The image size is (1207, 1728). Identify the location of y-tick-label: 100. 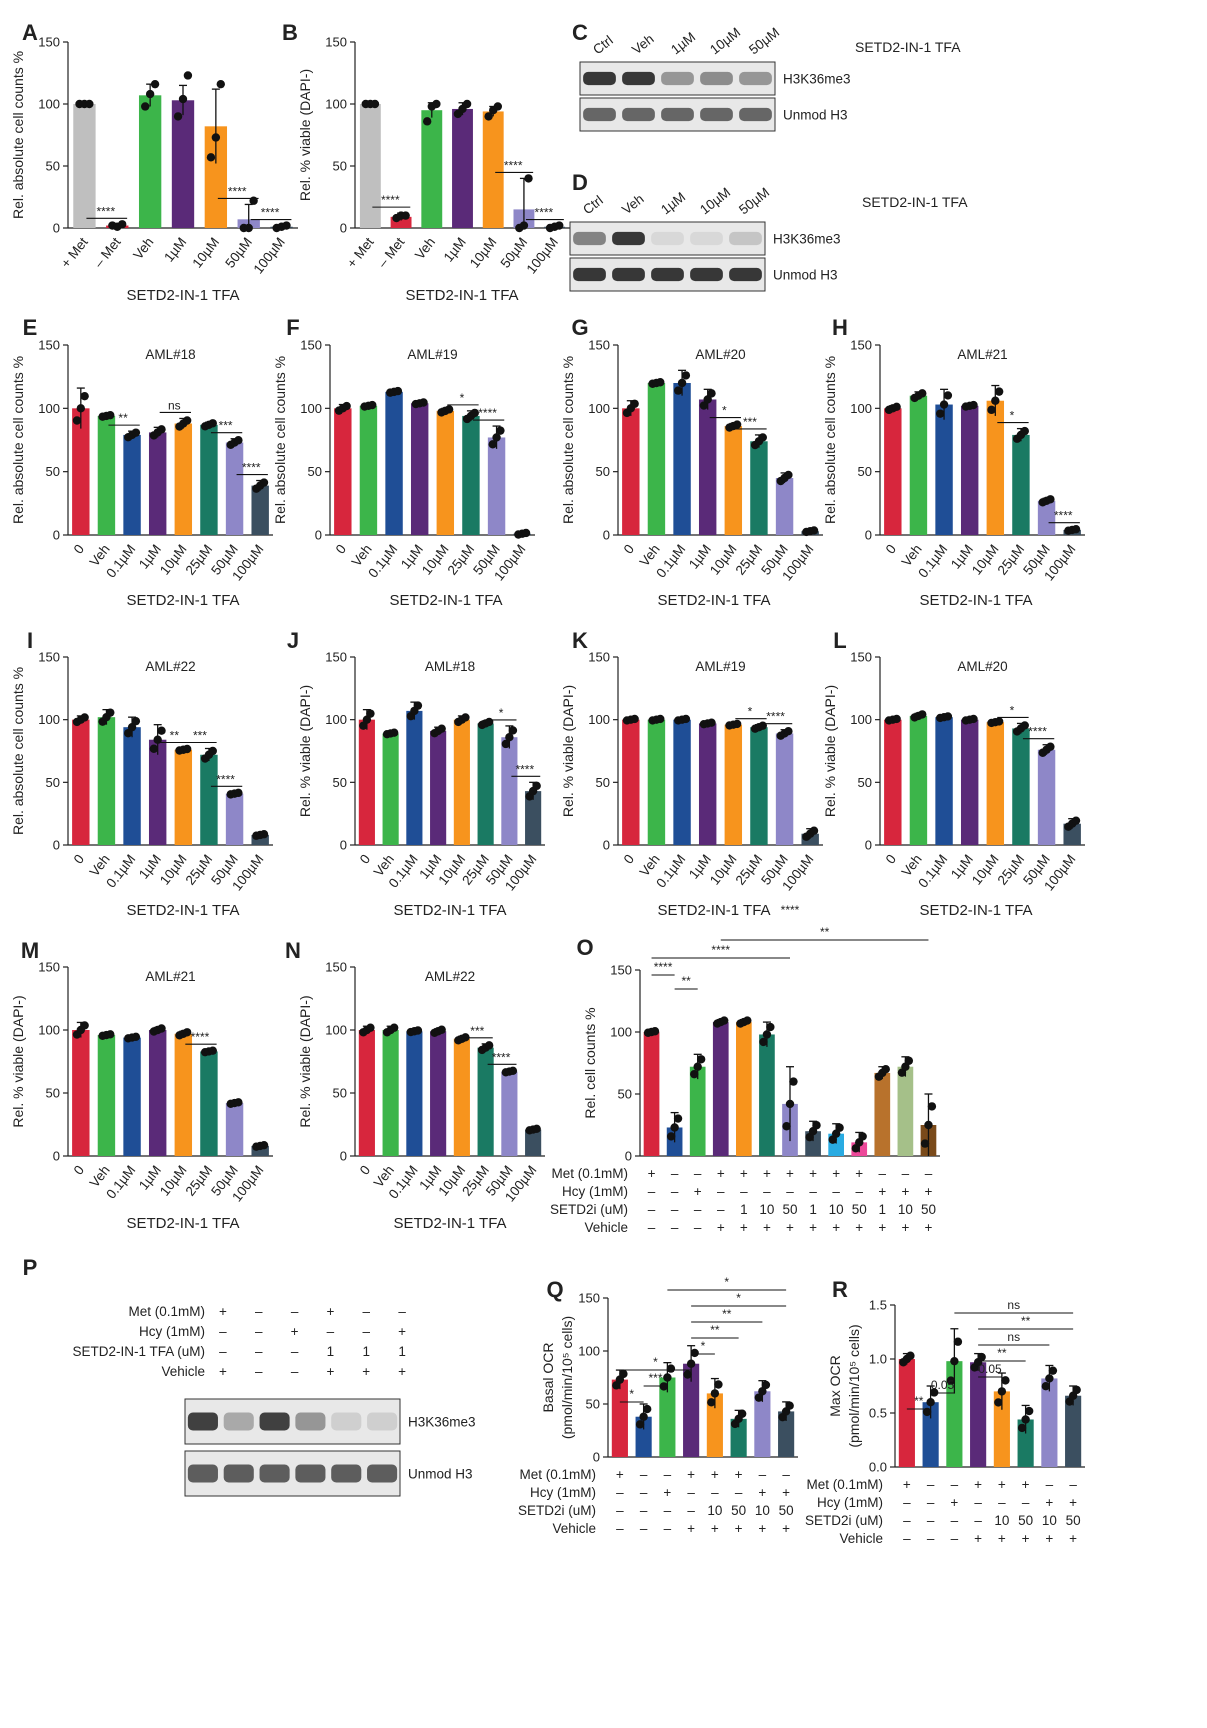
(49, 1030).